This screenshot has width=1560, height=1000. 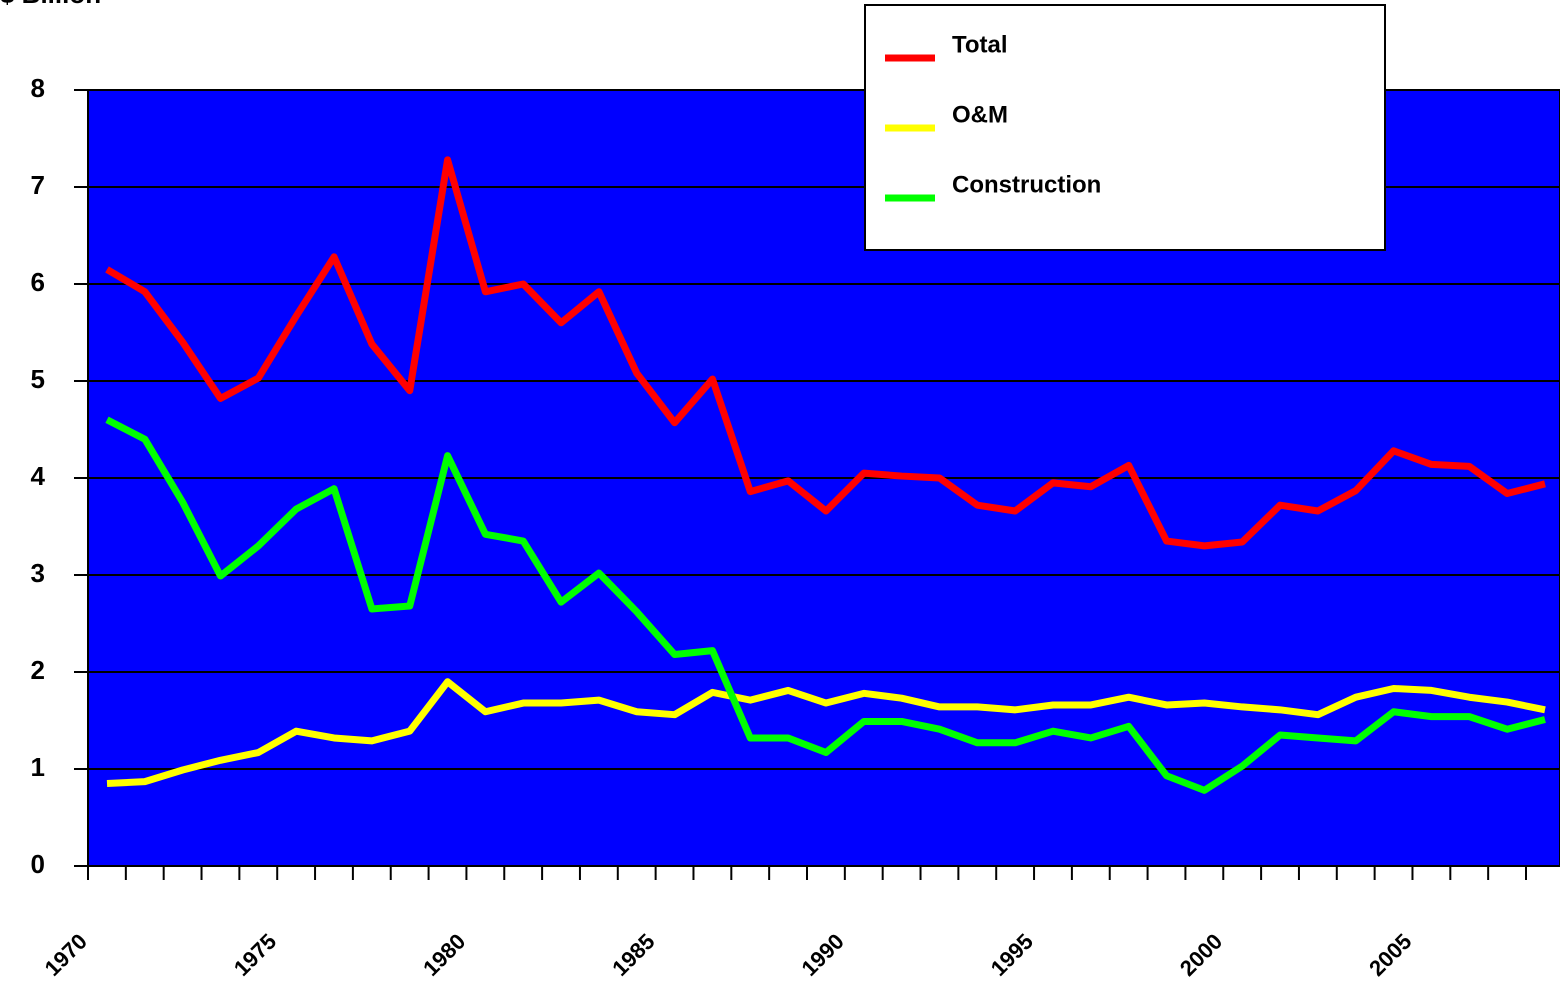 I want to click on x-tick-label: 1980, so click(x=444, y=955).